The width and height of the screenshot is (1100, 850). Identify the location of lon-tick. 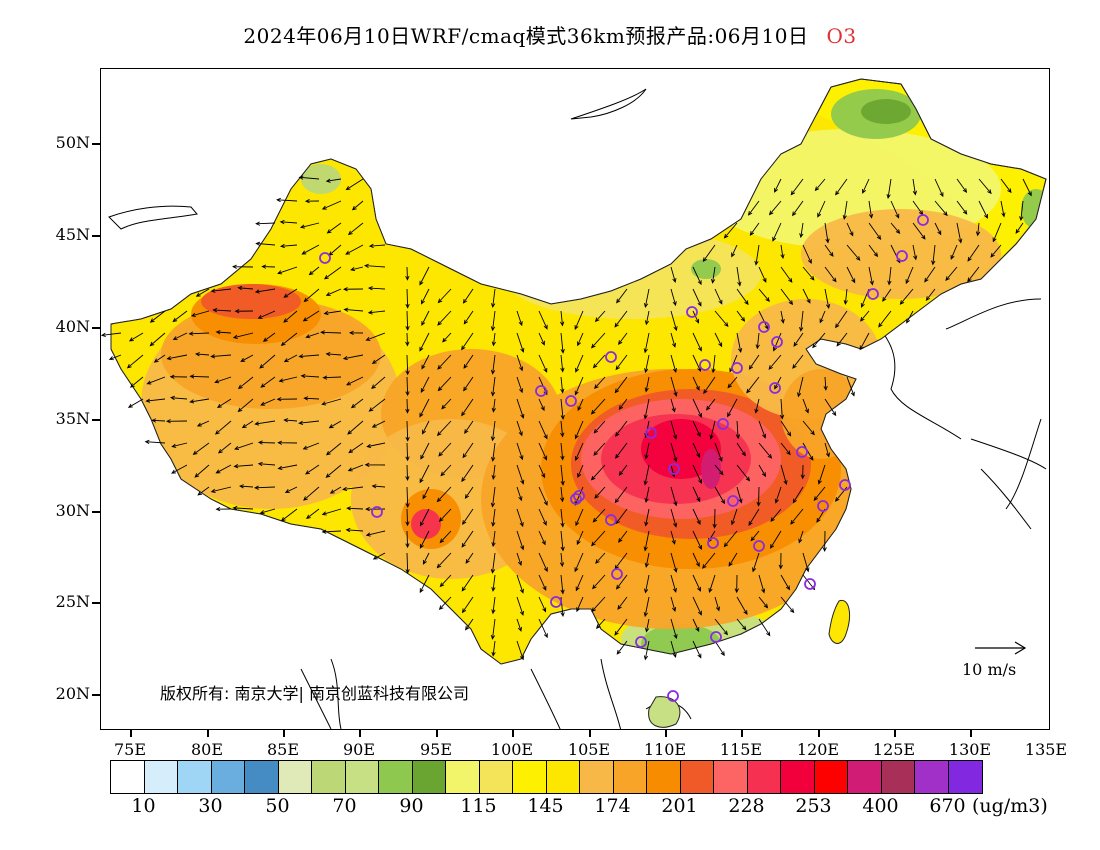
(971, 733).